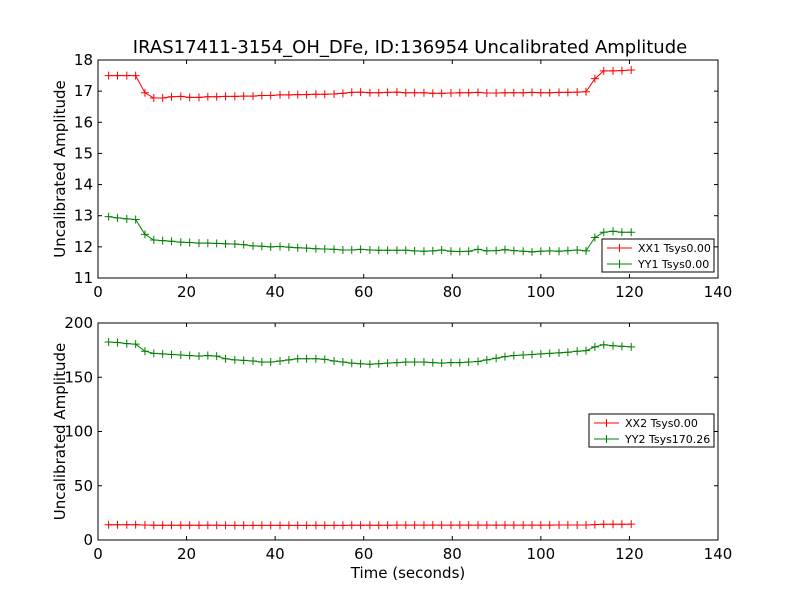  I want to click on x-tick-label: 0, so click(98, 292).